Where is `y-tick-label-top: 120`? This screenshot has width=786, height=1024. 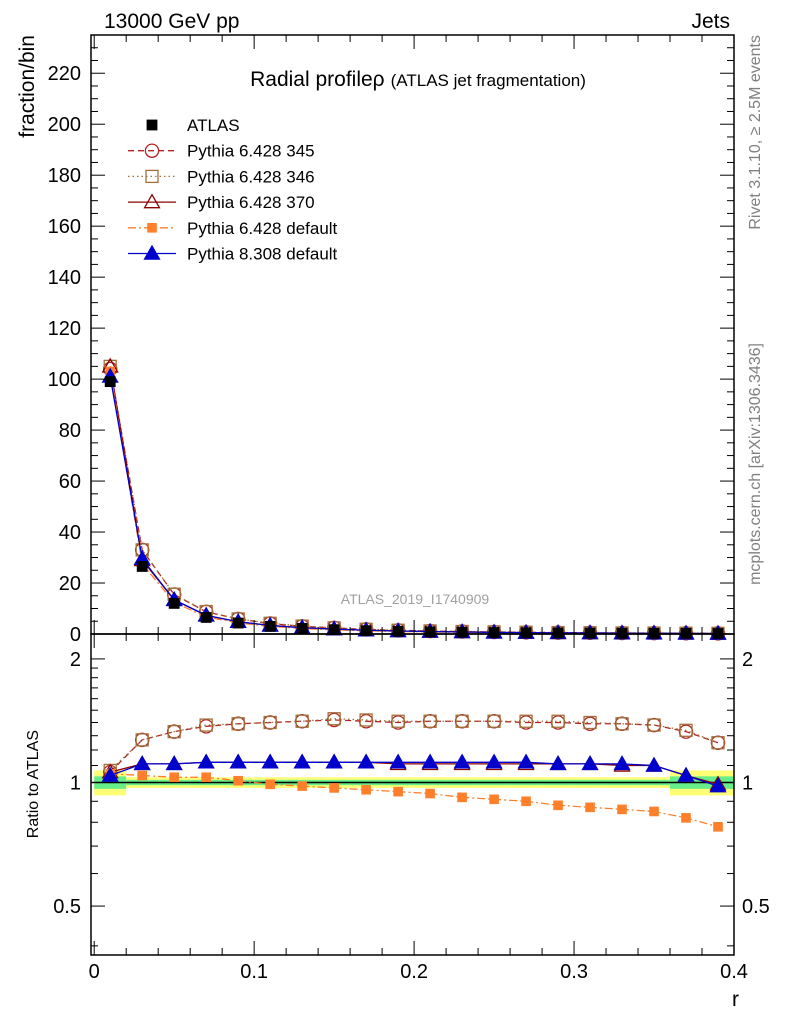
y-tick-label-top: 120 is located at coordinates (64, 329).